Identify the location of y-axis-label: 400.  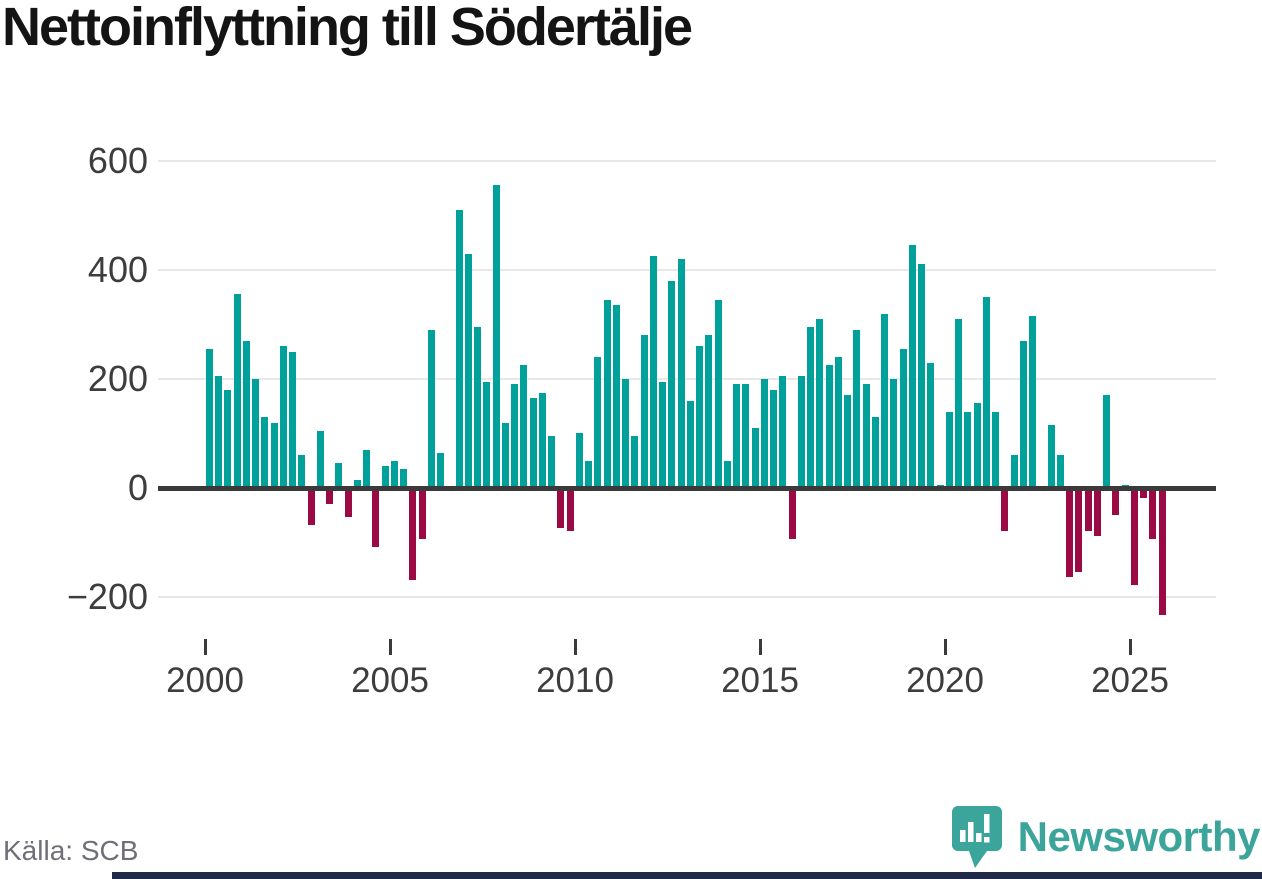
(117, 269).